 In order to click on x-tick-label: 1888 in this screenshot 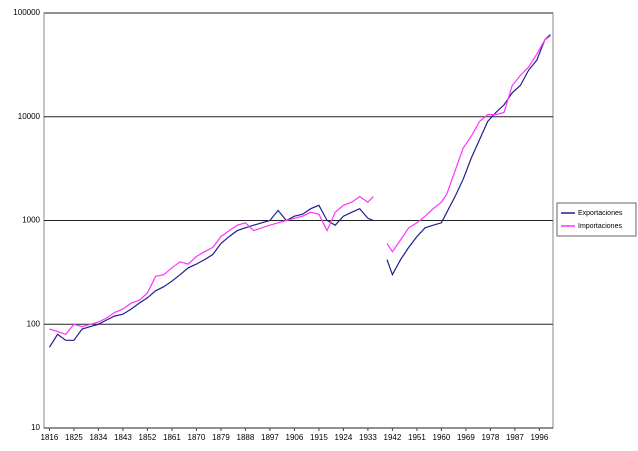, I will do `click(246, 437)`.